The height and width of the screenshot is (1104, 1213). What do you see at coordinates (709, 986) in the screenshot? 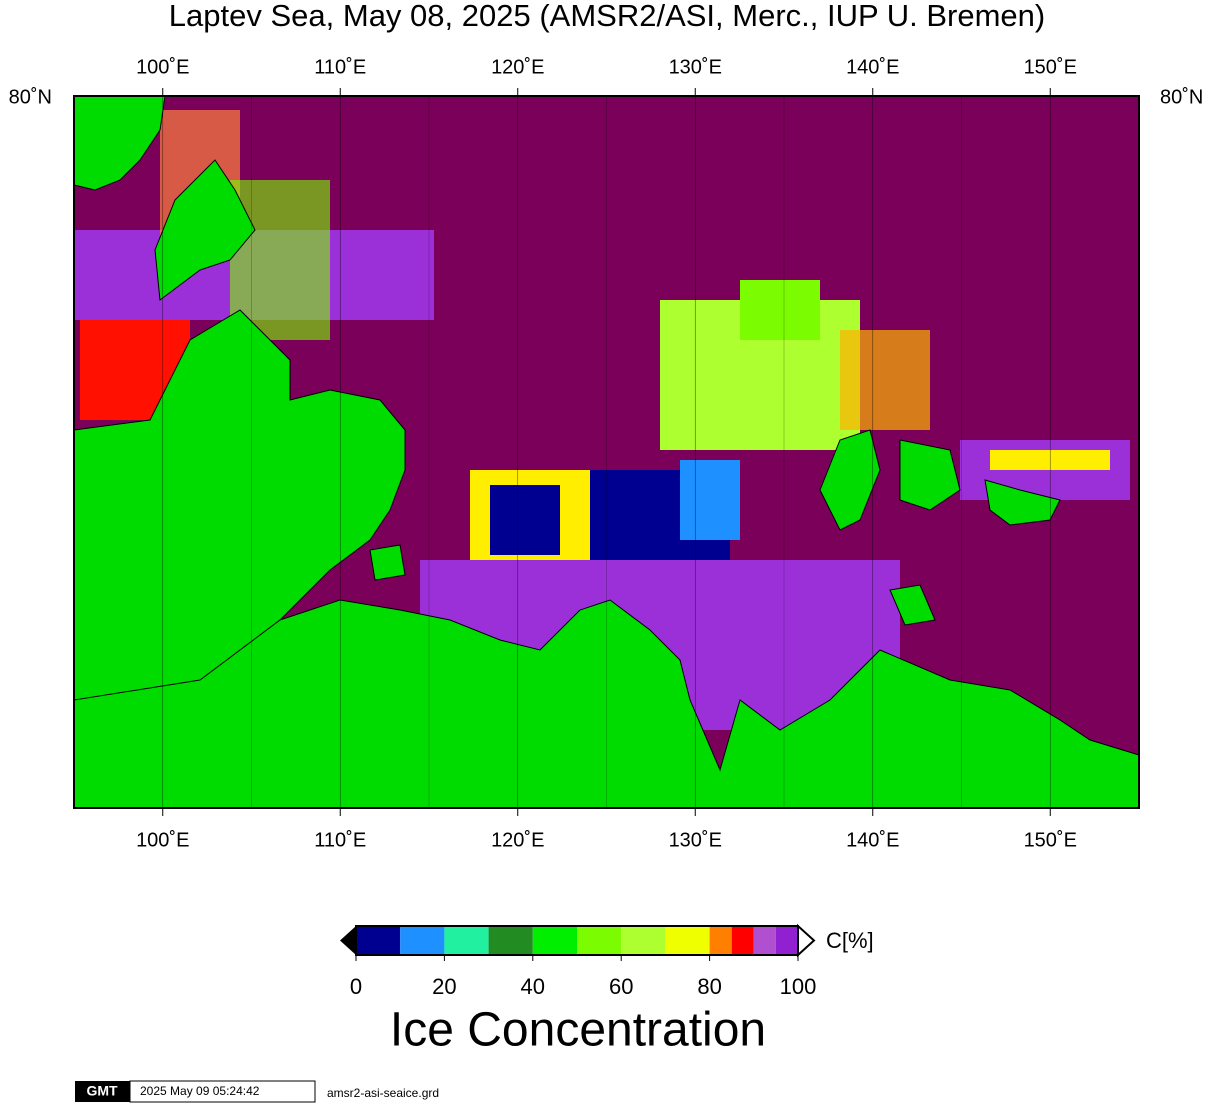
I see `colorbar-tick-label: 80` at bounding box center [709, 986].